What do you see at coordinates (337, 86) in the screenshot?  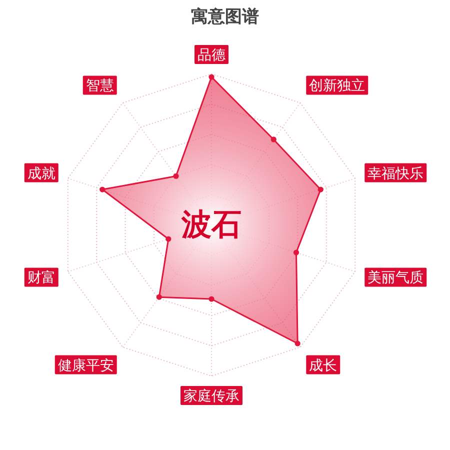 I see `category-label: 创新独立` at bounding box center [337, 86].